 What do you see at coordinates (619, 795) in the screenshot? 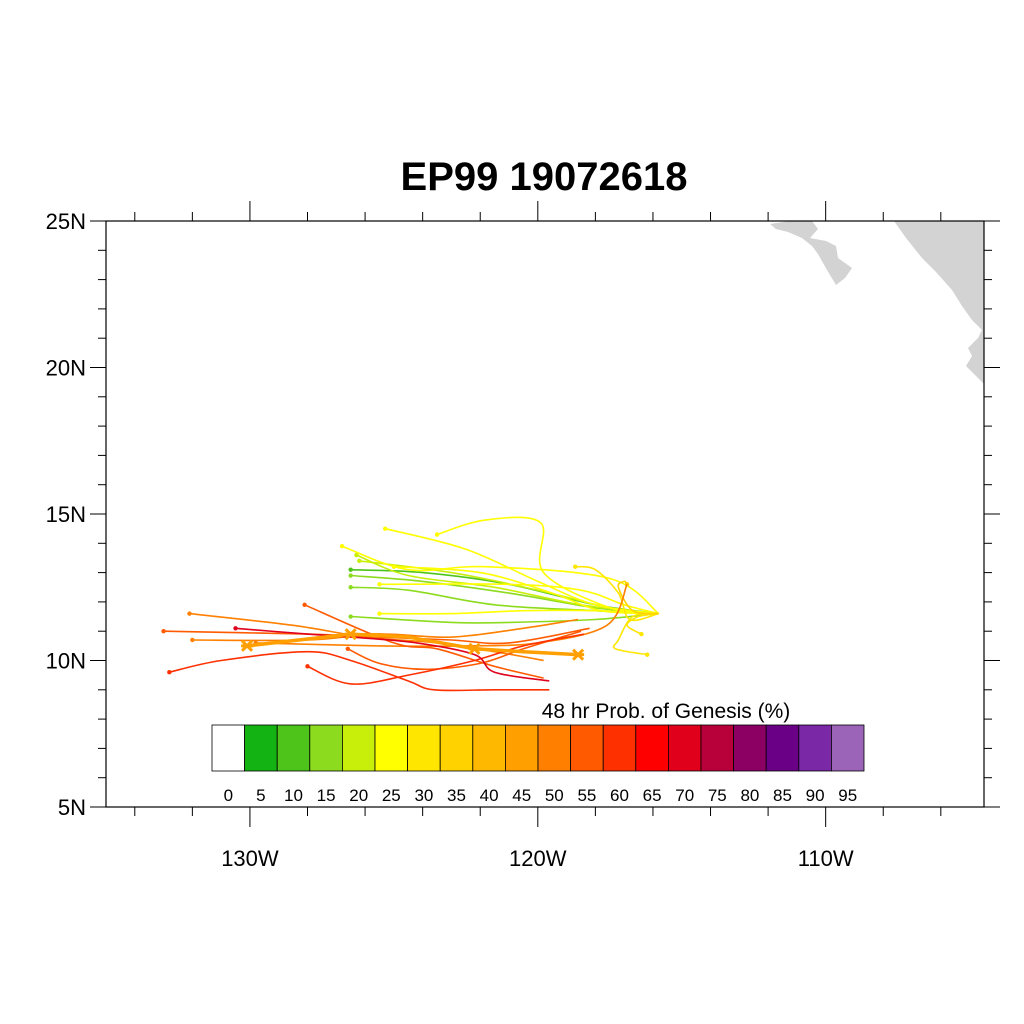
I see `colorbar-label: 60` at bounding box center [619, 795].